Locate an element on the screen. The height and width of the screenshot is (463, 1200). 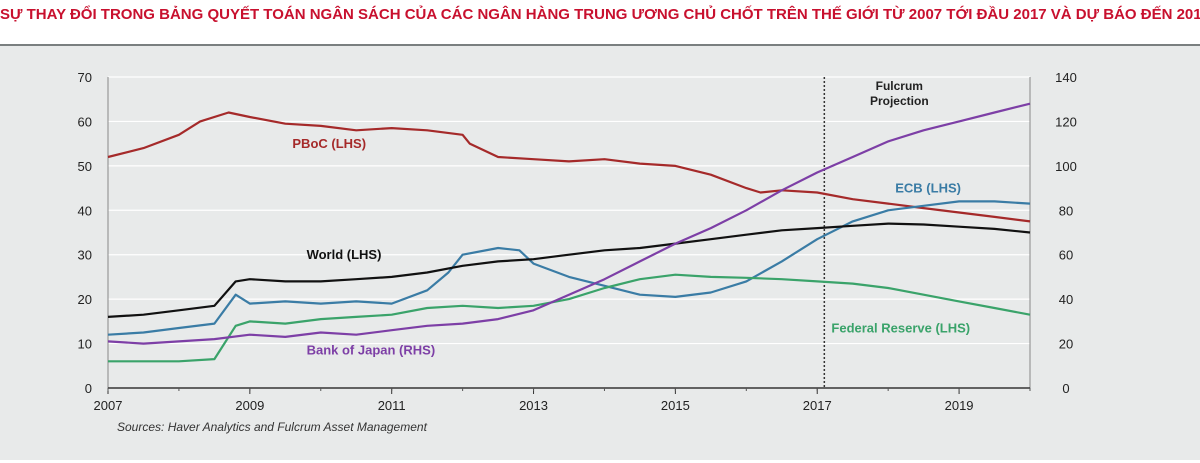
x-tick: 2007 is located at coordinates (108, 405).